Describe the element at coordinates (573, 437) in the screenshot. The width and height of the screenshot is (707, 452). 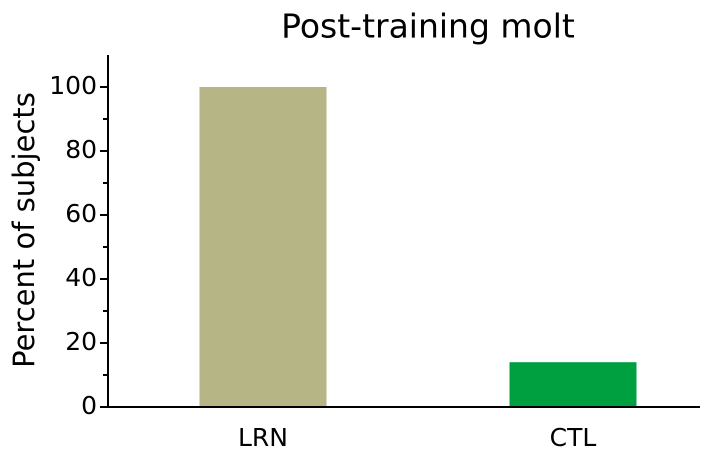
I see `x-tick-label: CTL` at that location.